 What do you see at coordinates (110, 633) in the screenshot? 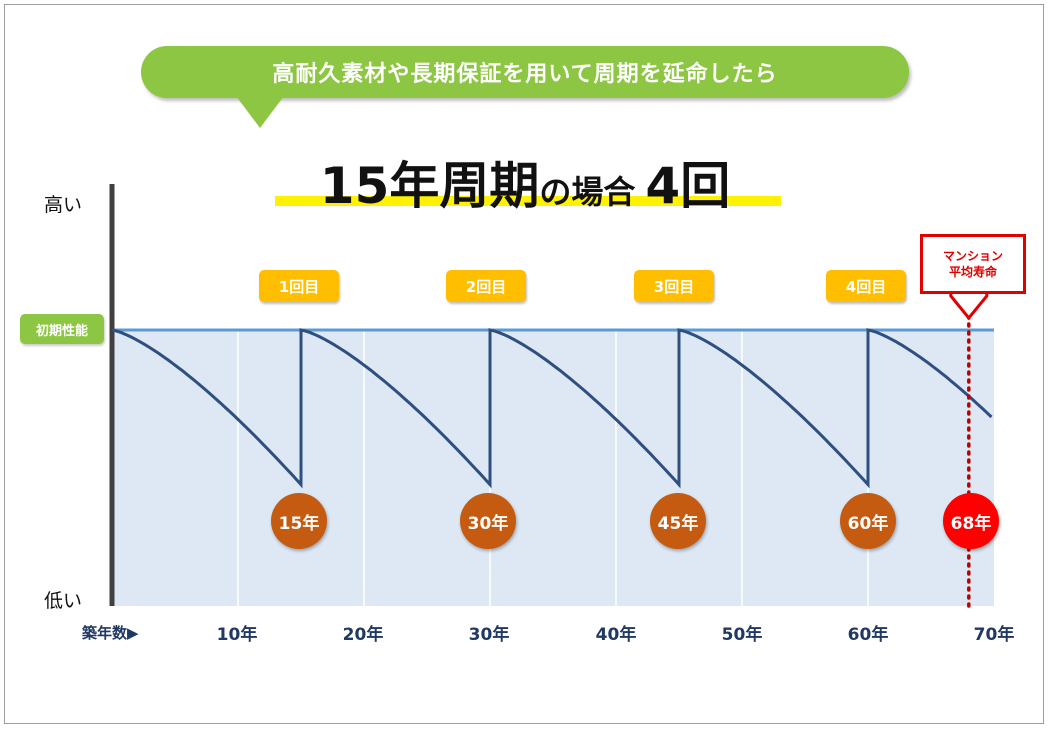
I see `x-axis-title: 築年数▶` at bounding box center [110, 633].